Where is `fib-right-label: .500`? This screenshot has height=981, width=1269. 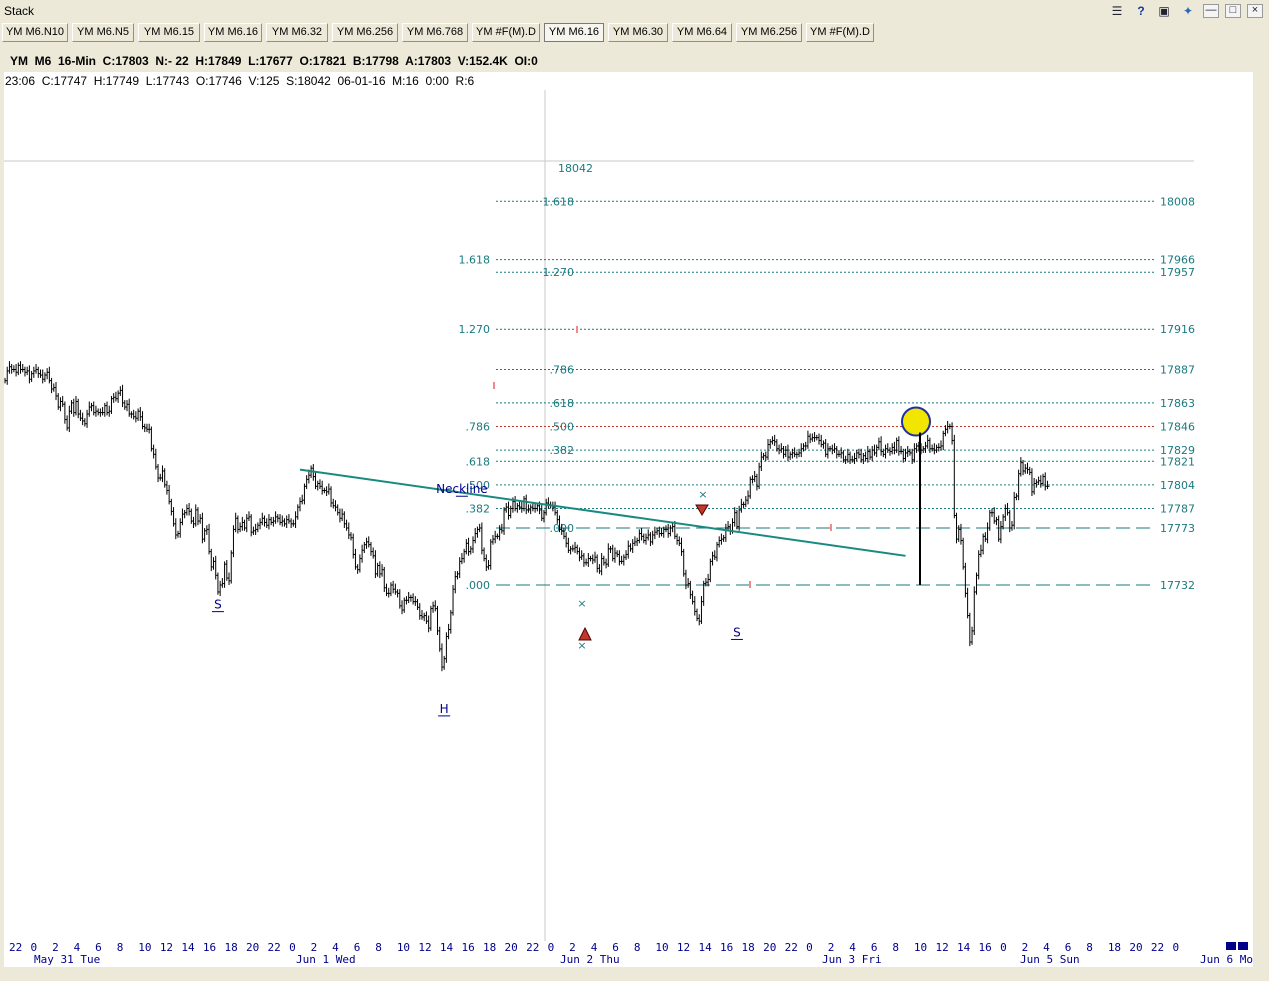
fib-right-label: .500 is located at coordinates (562, 427).